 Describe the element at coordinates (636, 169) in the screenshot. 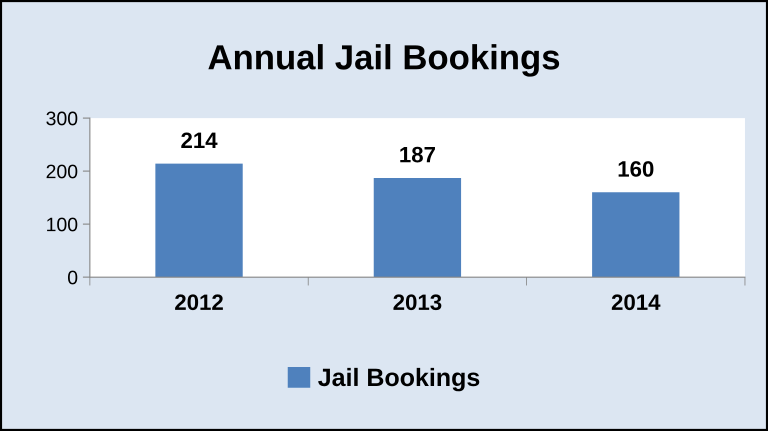

I see `data-label: 160` at that location.